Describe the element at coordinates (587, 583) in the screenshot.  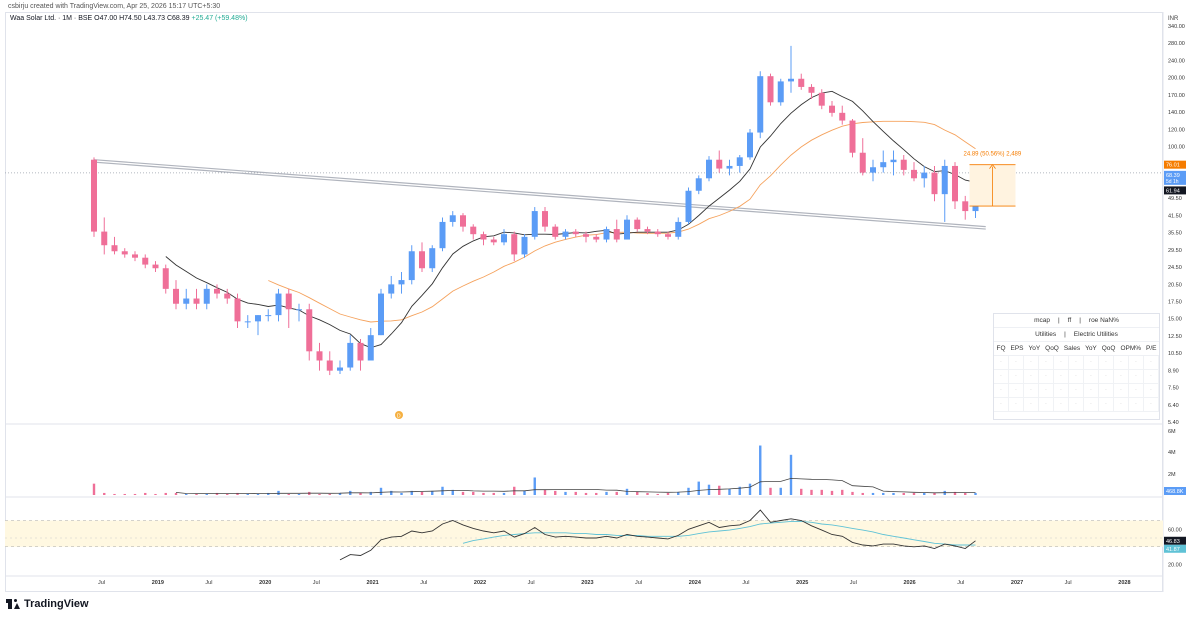
I see `time-axis-label: 2023` at that location.